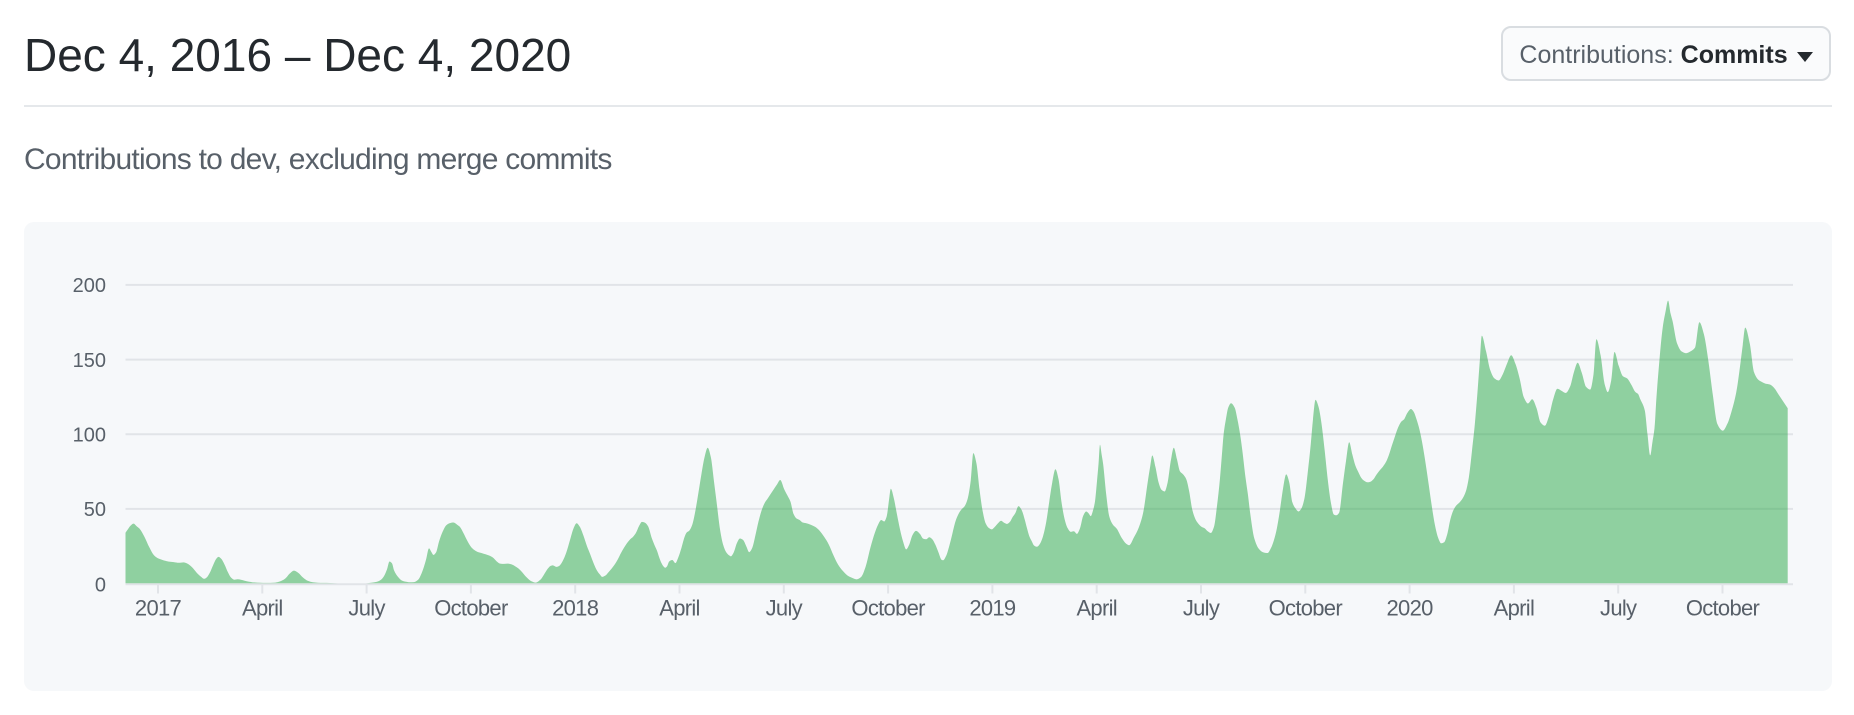  I want to click on svg-text: 2020, so click(1410, 608).